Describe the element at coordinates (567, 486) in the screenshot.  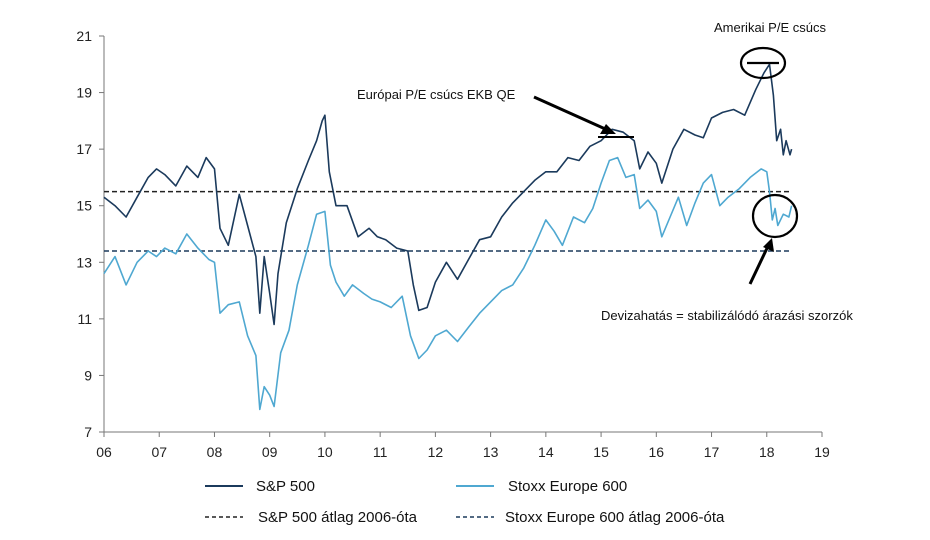
I see `legend-label-stoxx600: Stoxx Europe 600` at that location.